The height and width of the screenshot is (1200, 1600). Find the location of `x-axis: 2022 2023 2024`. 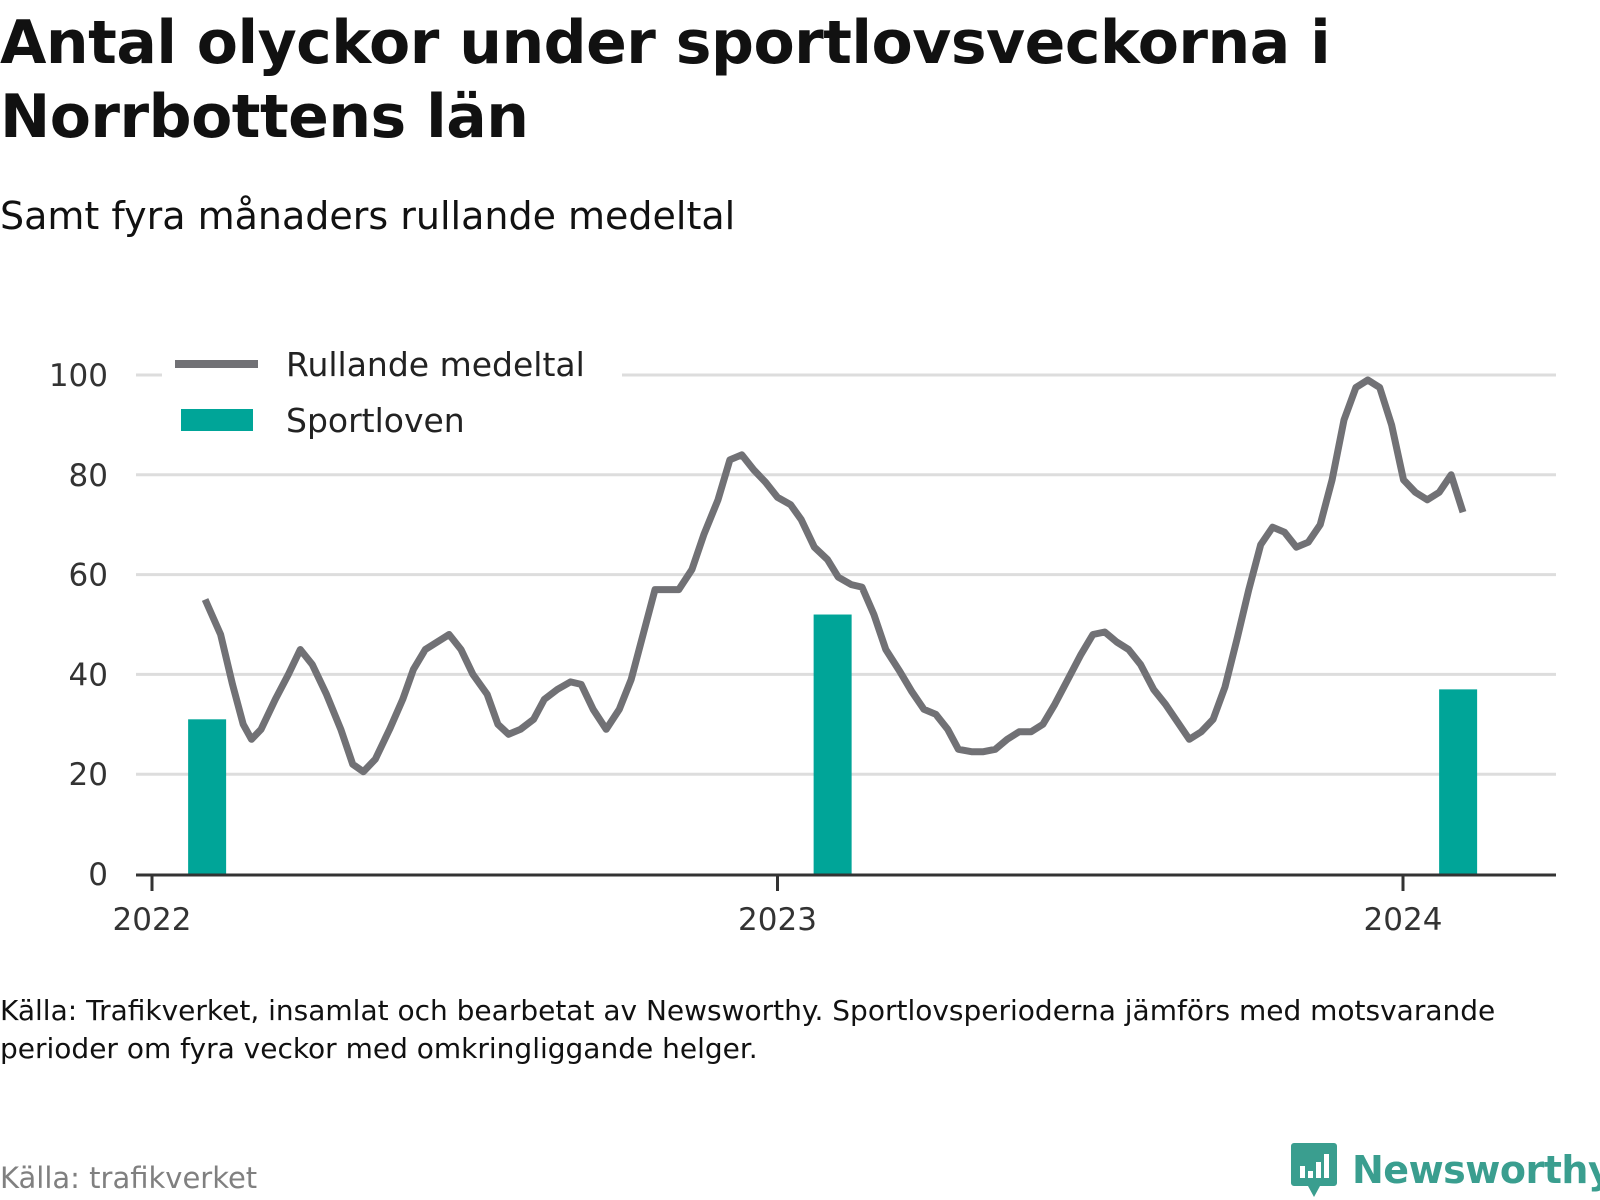

x-axis: 2022 2023 2024 is located at coordinates (834, 905).